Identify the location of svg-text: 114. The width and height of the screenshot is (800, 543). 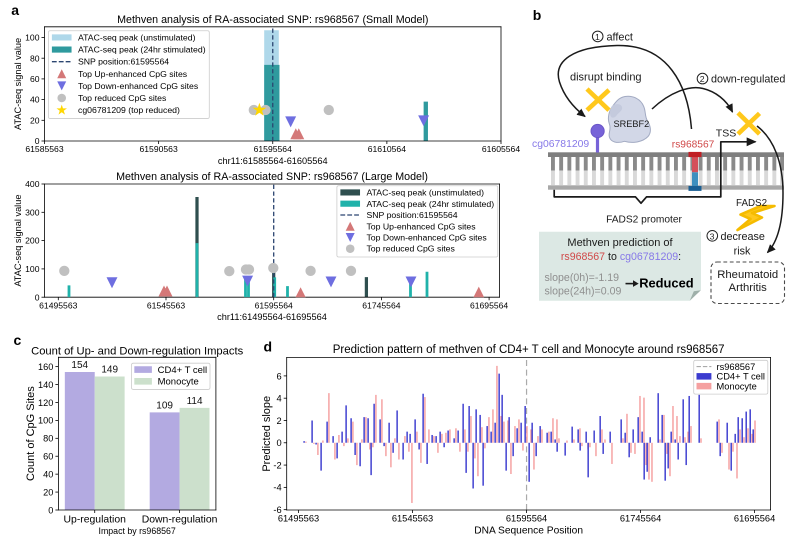
(195, 401).